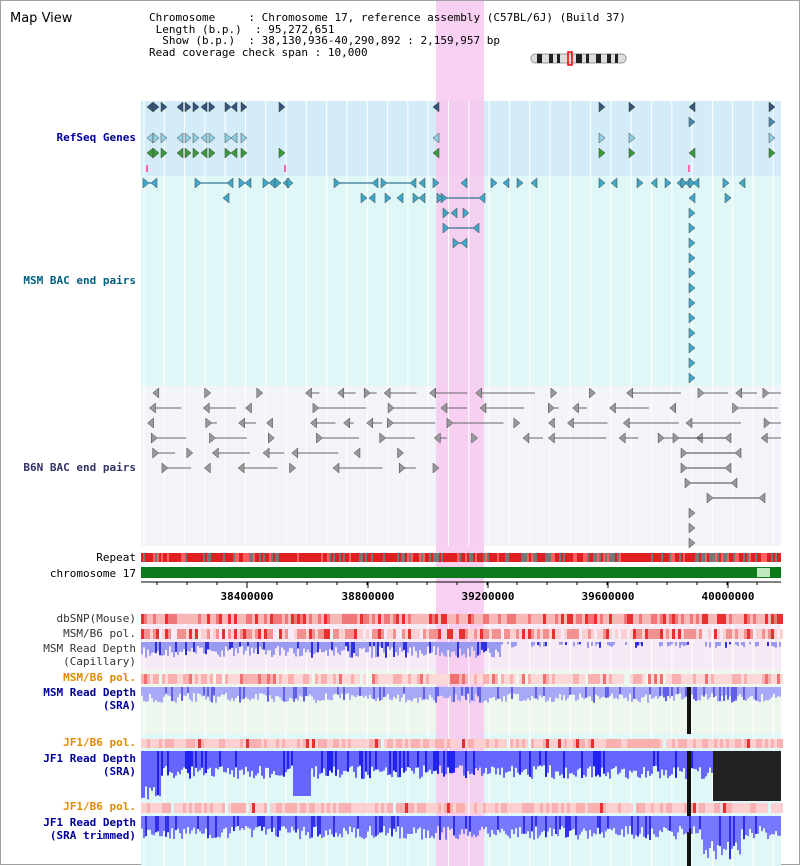 The height and width of the screenshot is (866, 800). What do you see at coordinates (96, 137) in the screenshot?
I see `track-label-refseq-genes: RefSeq Genes` at bounding box center [96, 137].